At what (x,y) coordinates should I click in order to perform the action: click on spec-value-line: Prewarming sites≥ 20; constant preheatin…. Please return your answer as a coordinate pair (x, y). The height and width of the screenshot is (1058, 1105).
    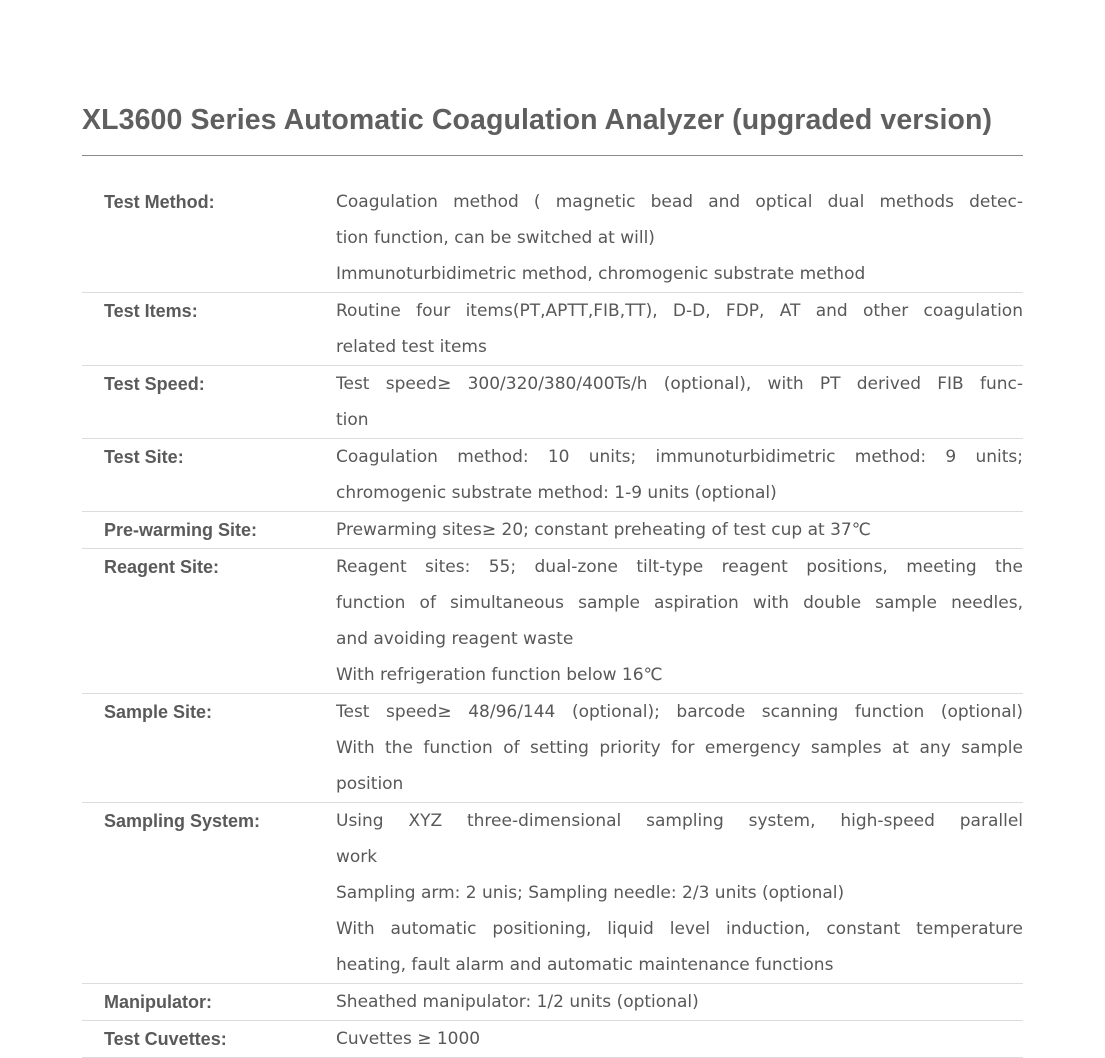
    Looking at the image, I should click on (603, 530).